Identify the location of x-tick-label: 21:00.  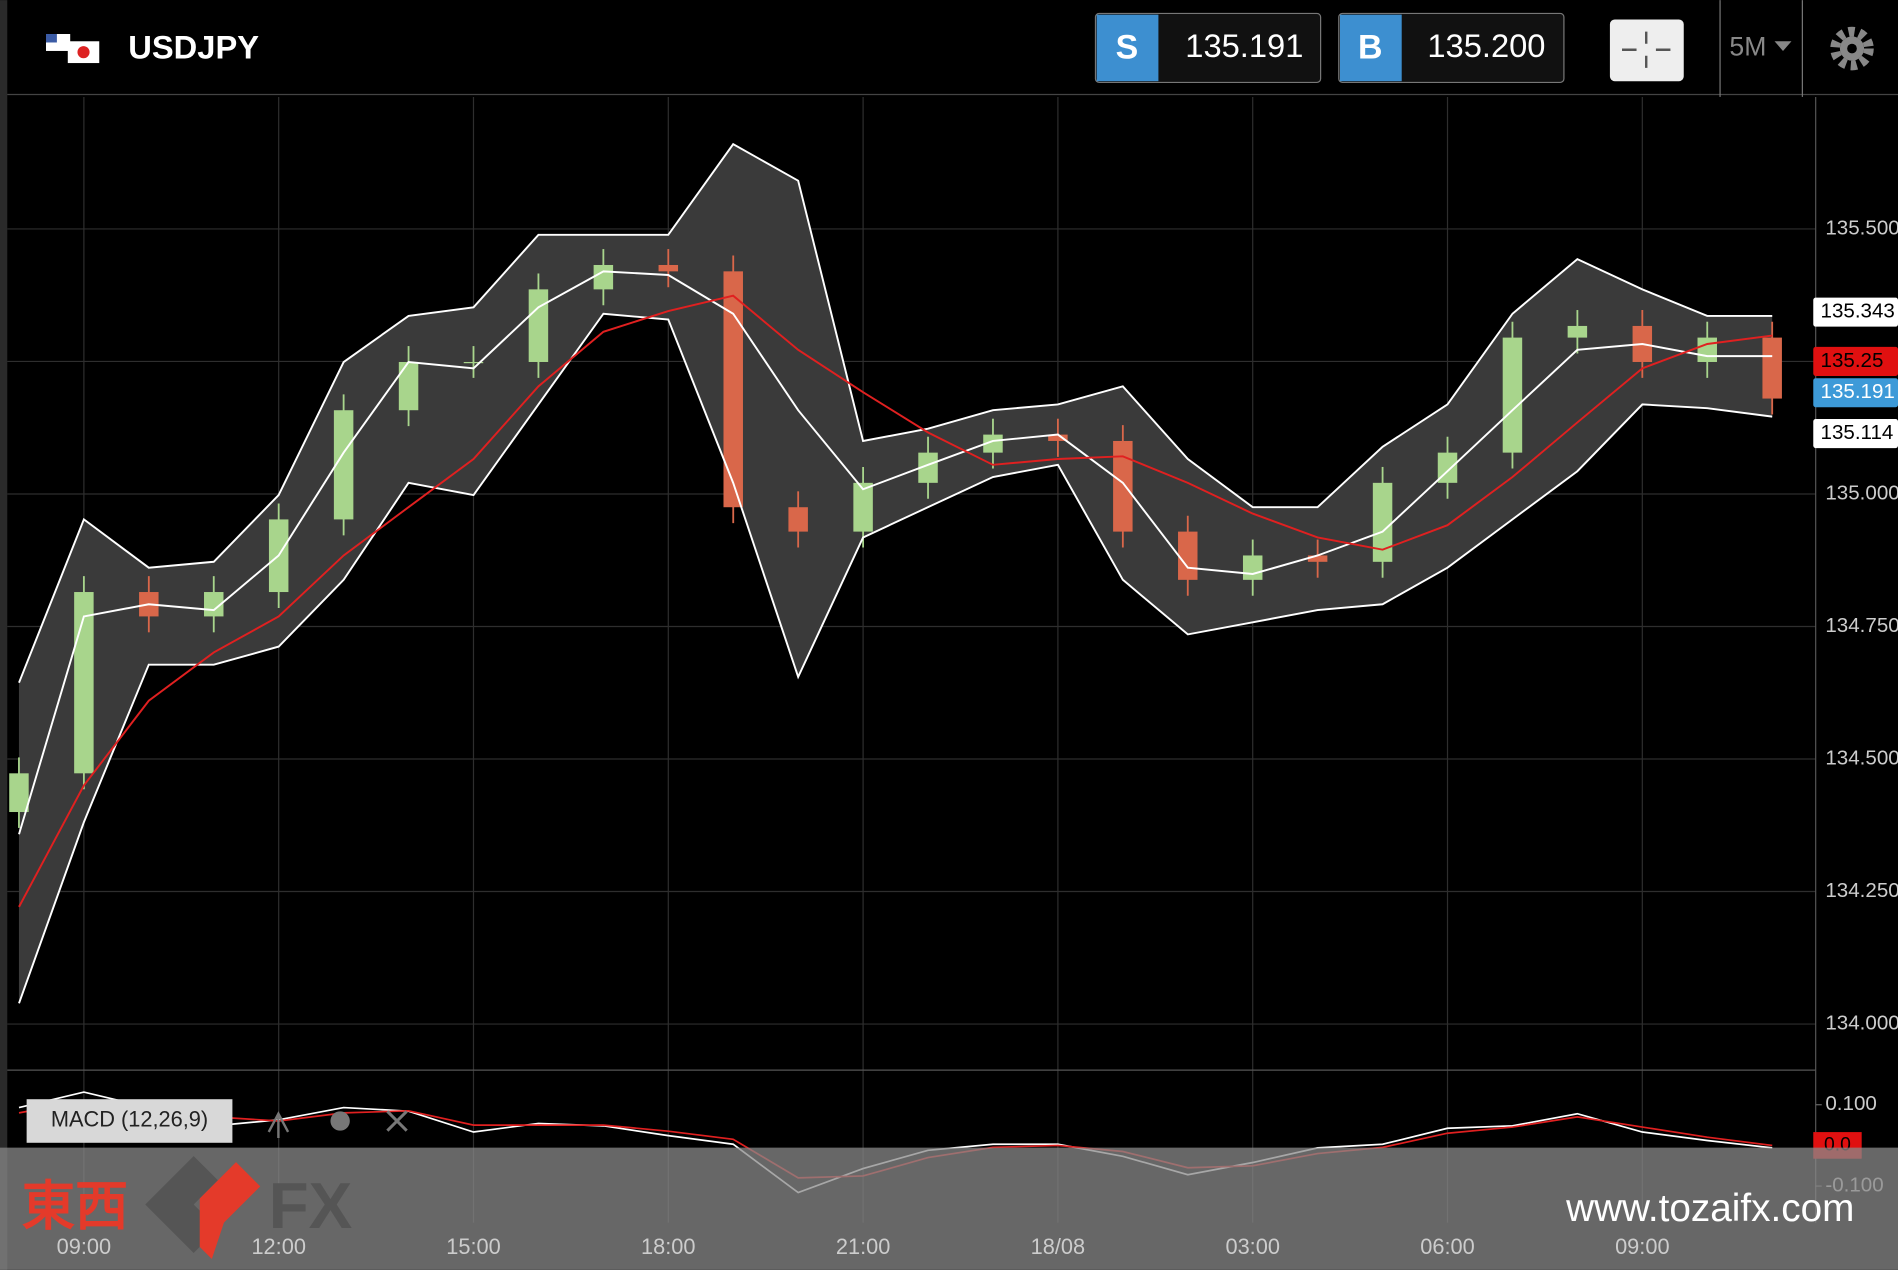
(863, 1246).